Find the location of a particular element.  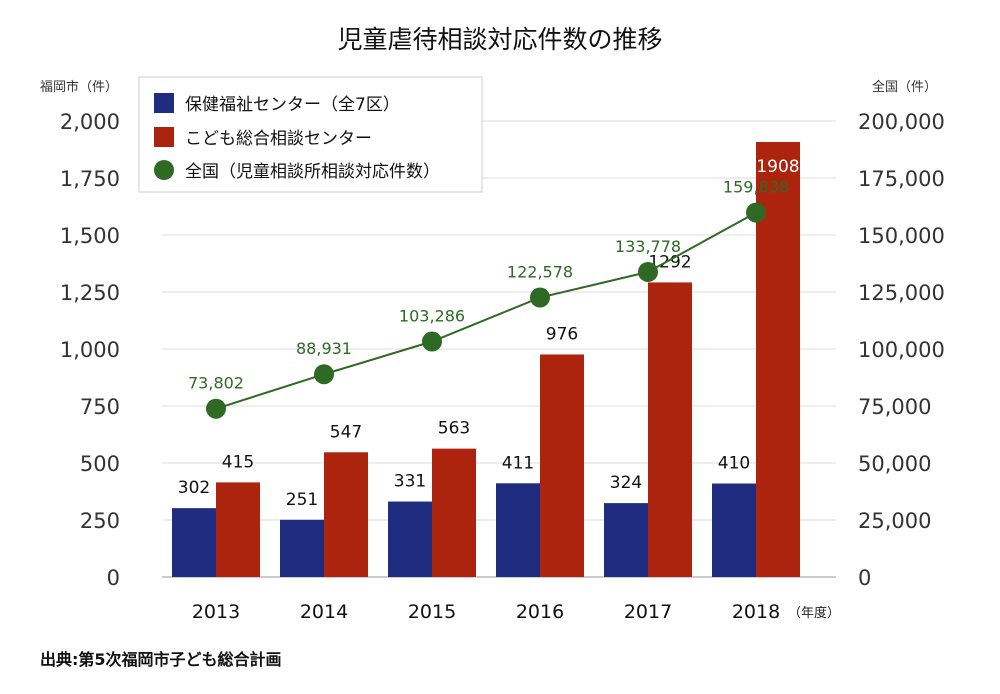

bar-kodomo-2016 is located at coordinates (562, 465).